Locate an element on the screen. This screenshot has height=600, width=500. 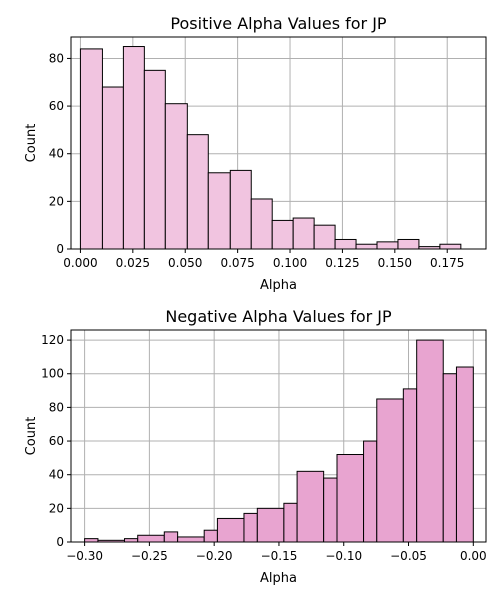
x-tick-label: −0.15 is located at coordinates (279, 556).